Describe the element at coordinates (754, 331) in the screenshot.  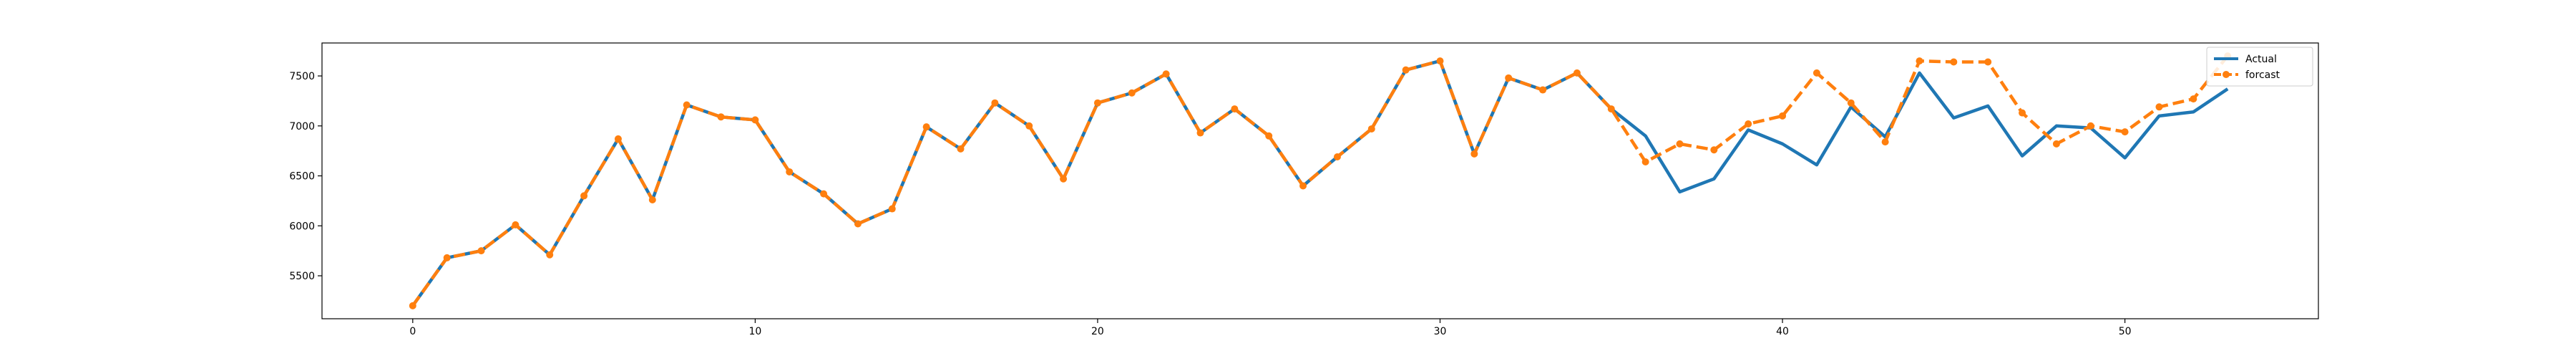
I see `x-tick-label: 10` at that location.